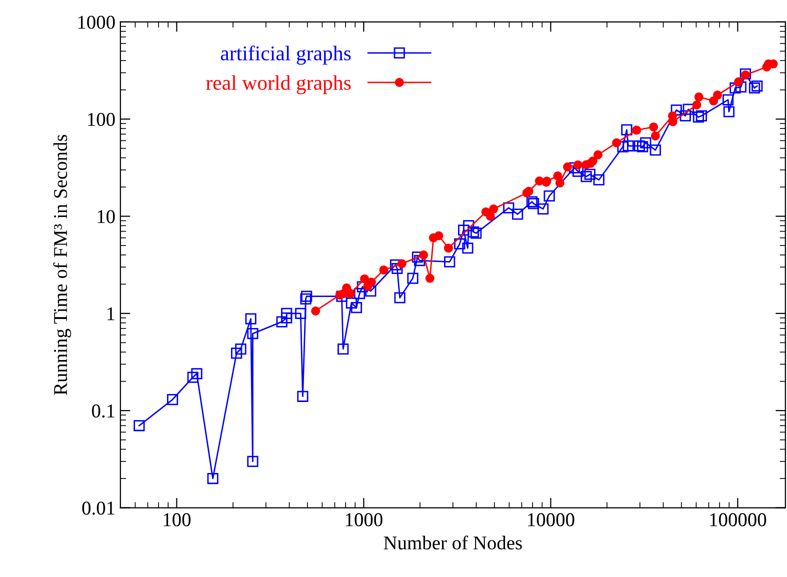 The height and width of the screenshot is (577, 787). I want to click on legend-label: real world graphs, so click(278, 84).